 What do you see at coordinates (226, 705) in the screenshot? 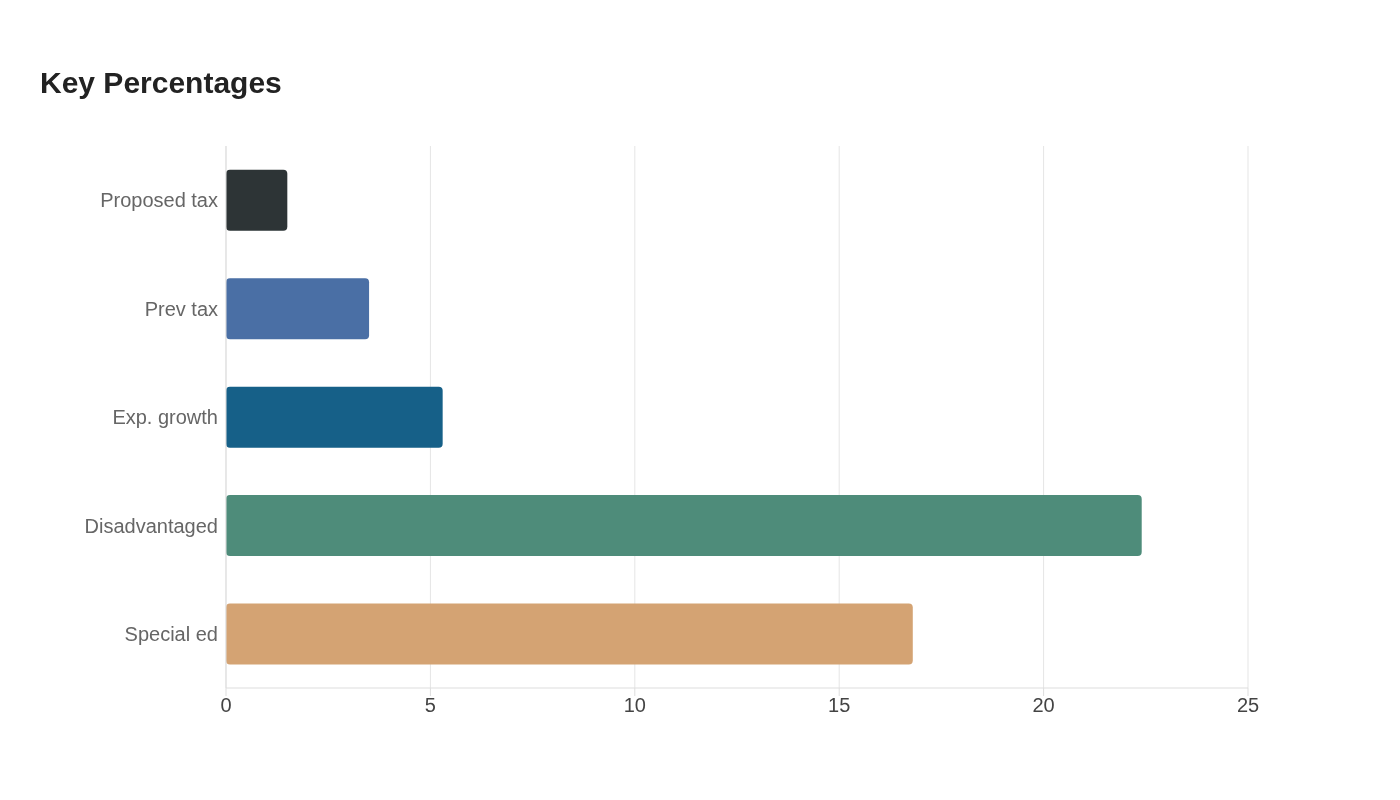
I see `x-tick-label: 0` at bounding box center [226, 705].